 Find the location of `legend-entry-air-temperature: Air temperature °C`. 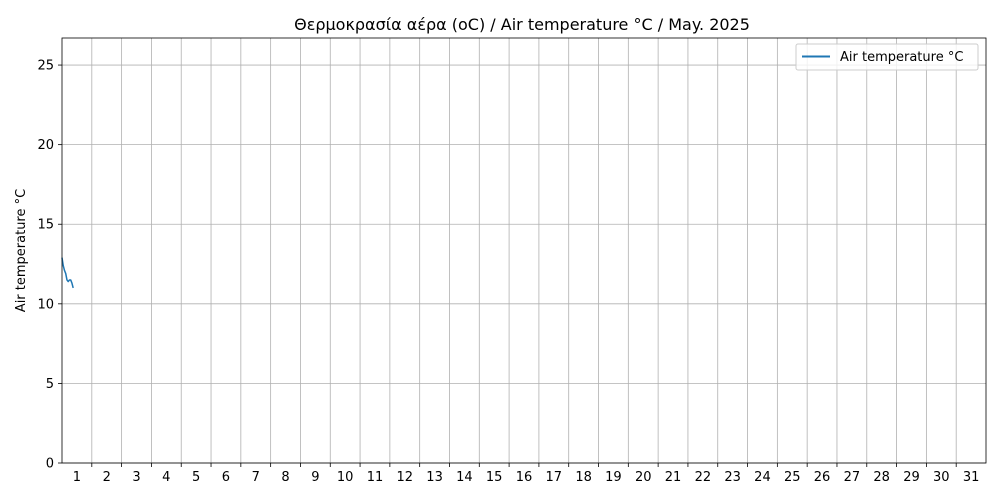

legend-entry-air-temperature: Air temperature °C is located at coordinates (901, 57).